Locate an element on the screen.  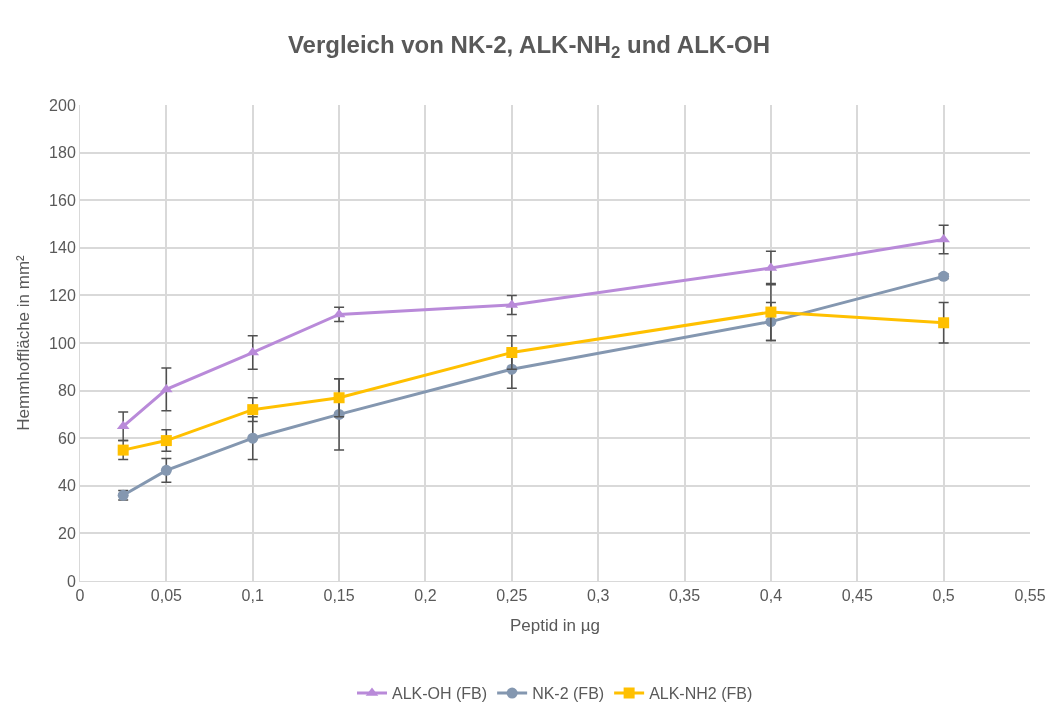
chart-title: Vergleich von NK-2, ALK-NH$_{2}$ und ALK-OH is located at coordinates (529, 46).